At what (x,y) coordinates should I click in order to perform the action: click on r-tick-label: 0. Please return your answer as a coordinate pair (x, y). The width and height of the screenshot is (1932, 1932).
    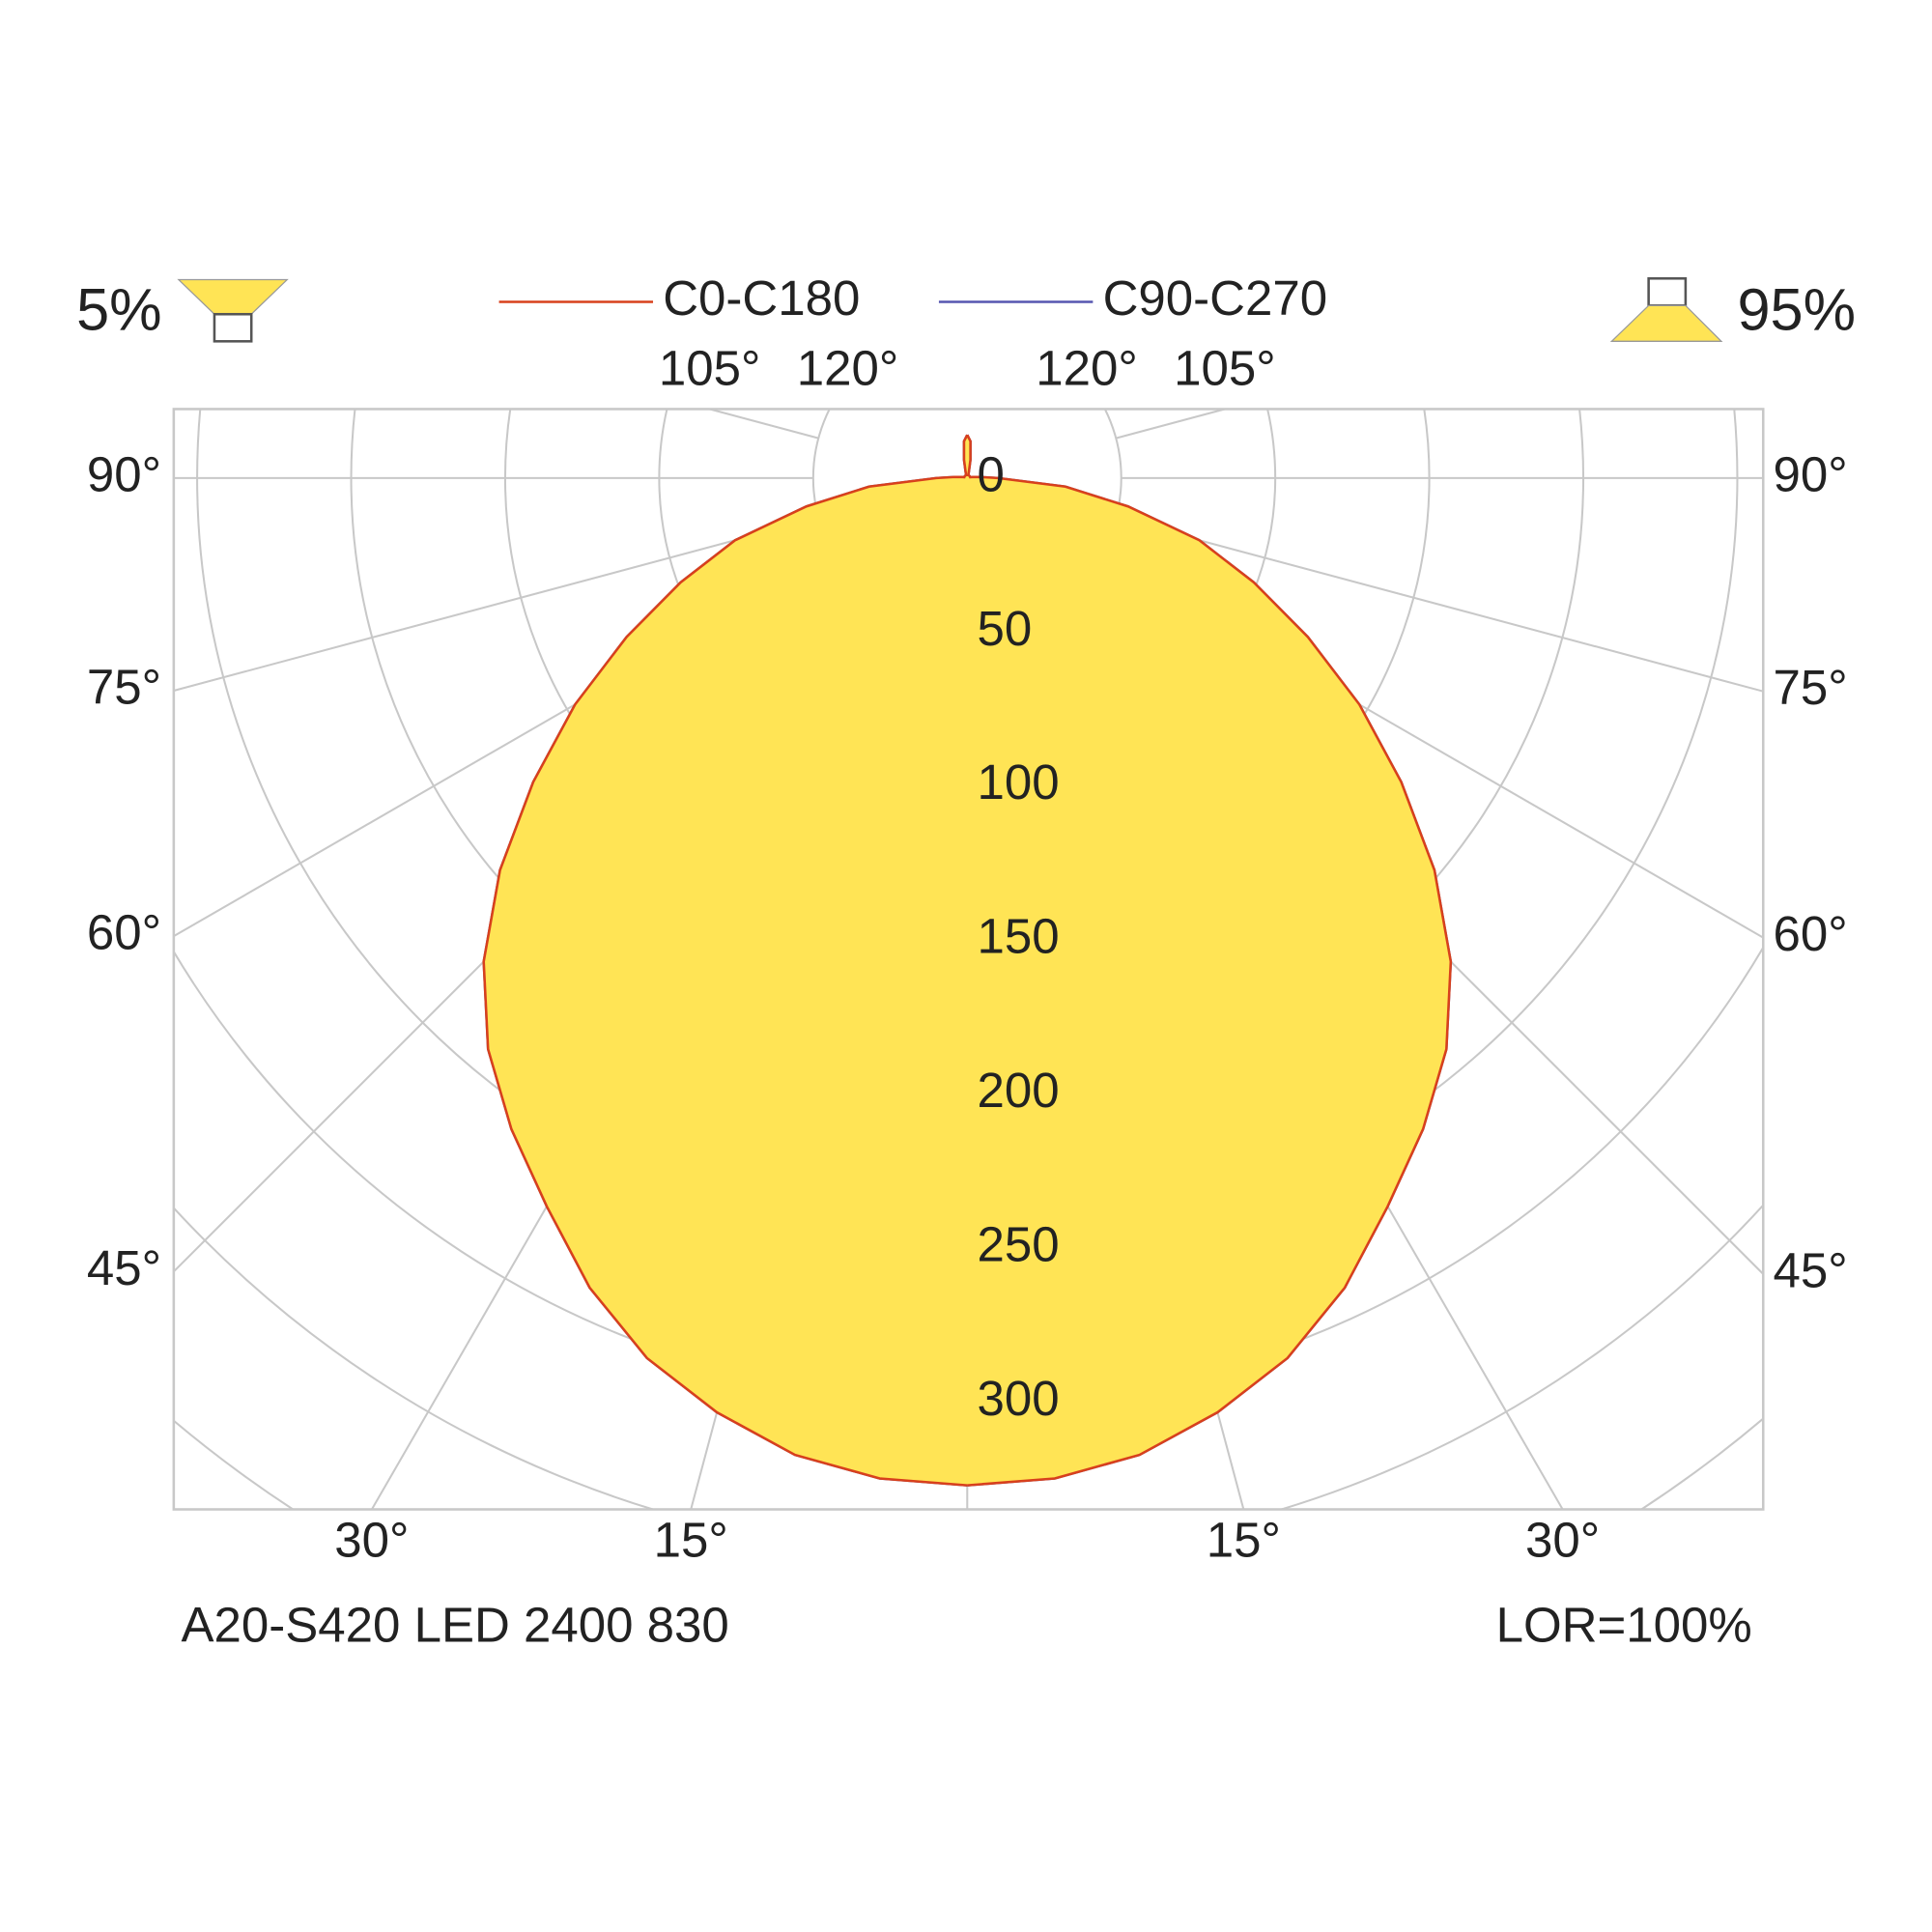
    Looking at the image, I should click on (990, 473).